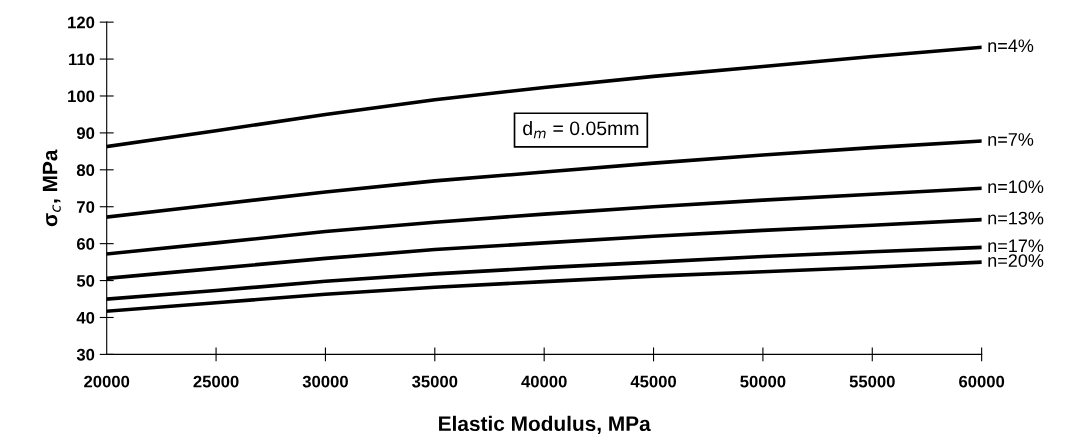 The height and width of the screenshot is (443, 1067). I want to click on y-tick-label: 120, so click(81, 22).